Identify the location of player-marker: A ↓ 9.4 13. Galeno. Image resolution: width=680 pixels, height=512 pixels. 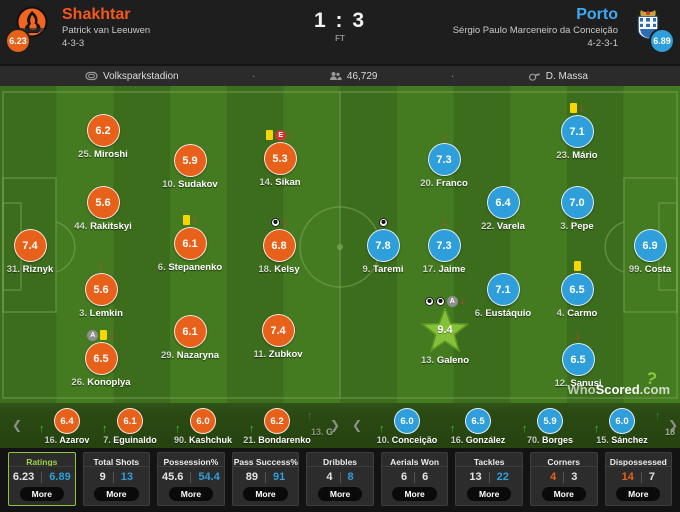
(445, 330).